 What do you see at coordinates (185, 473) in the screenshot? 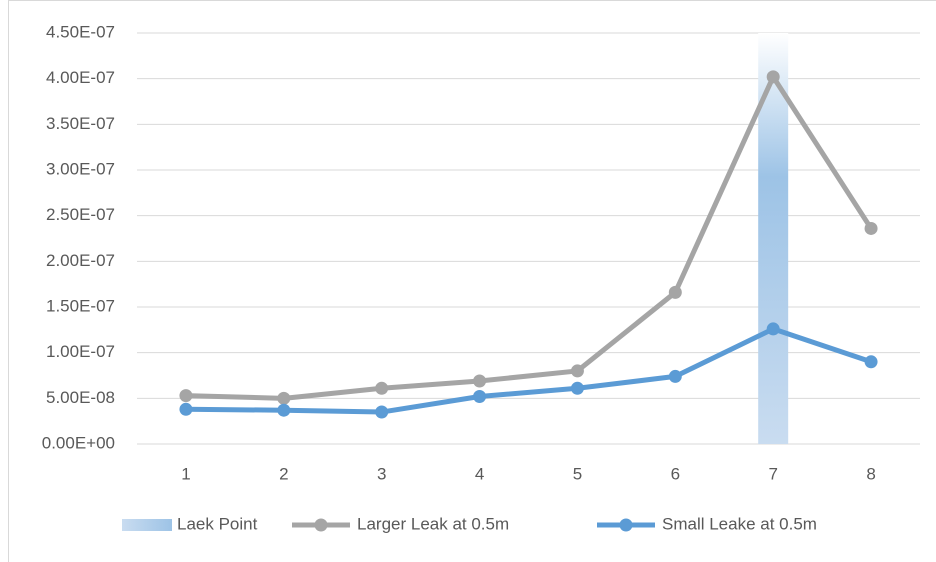
I see `x-tick-label: 1` at bounding box center [185, 473].